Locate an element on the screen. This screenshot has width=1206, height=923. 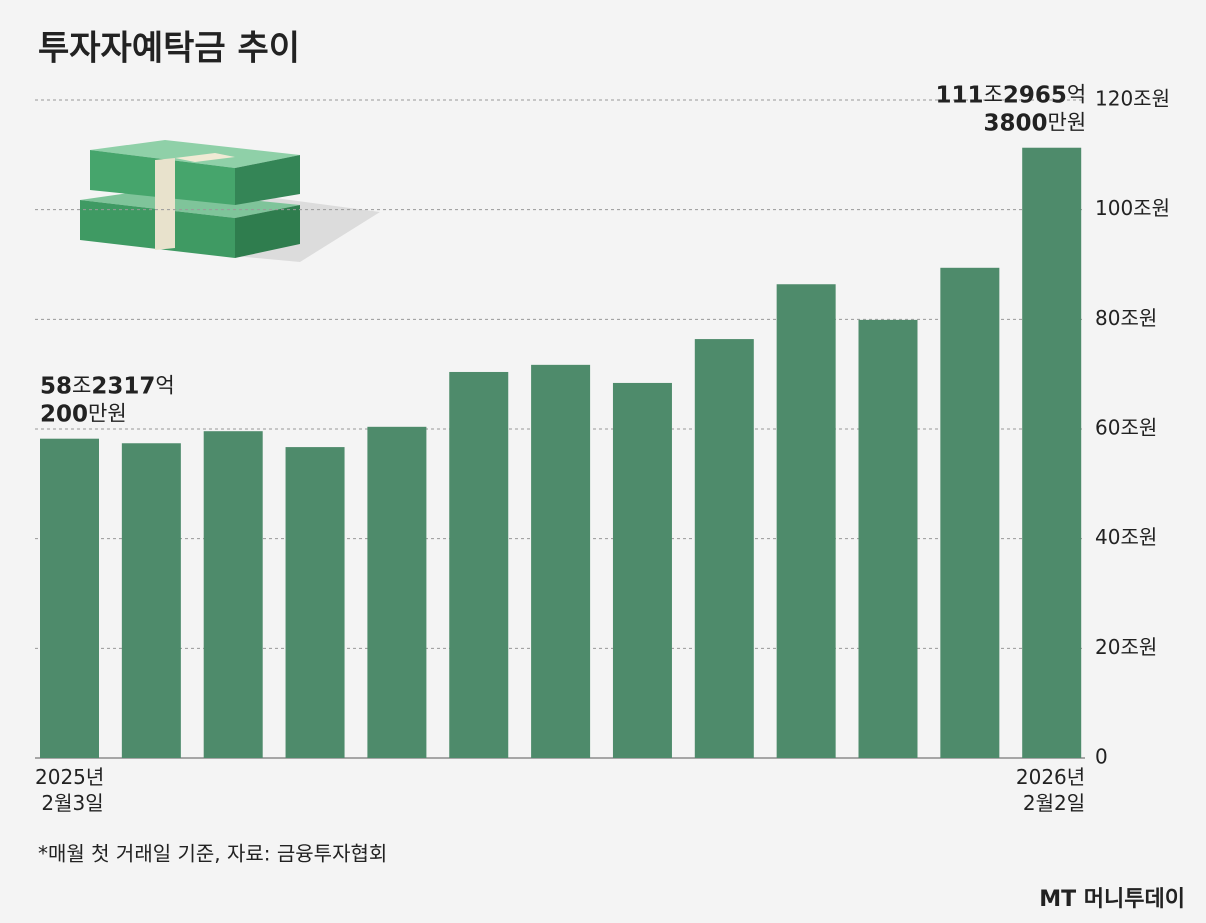
value-label: 200만원 is located at coordinates (83, 414).